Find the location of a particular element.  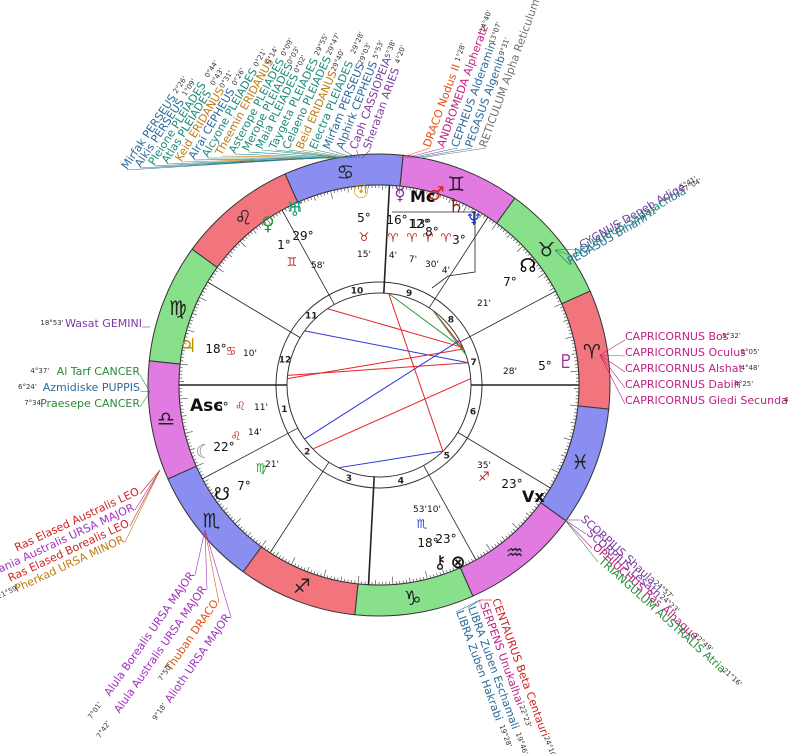

vertex-minute: 35' is located at coordinates (484, 466).